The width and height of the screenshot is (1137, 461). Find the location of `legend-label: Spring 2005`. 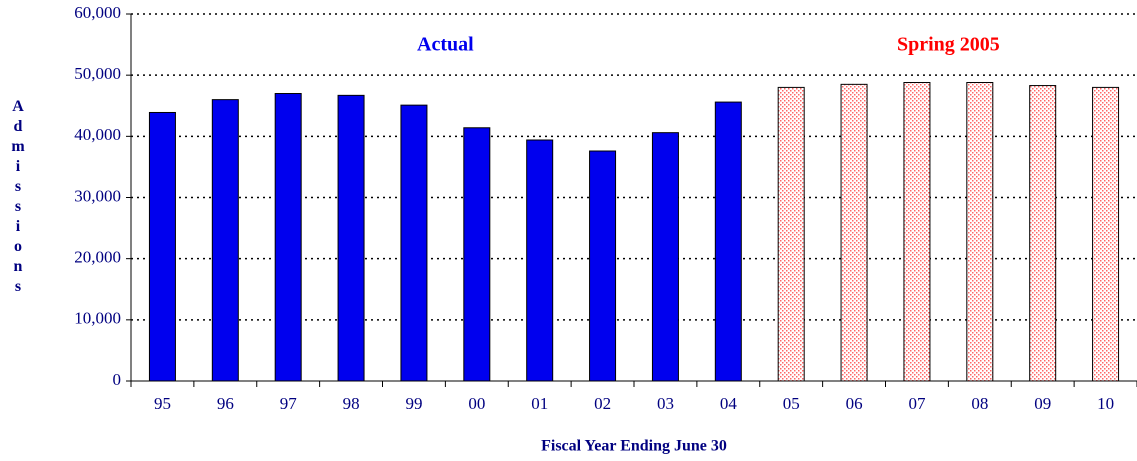

legend-label: Spring 2005 is located at coordinates (948, 45).